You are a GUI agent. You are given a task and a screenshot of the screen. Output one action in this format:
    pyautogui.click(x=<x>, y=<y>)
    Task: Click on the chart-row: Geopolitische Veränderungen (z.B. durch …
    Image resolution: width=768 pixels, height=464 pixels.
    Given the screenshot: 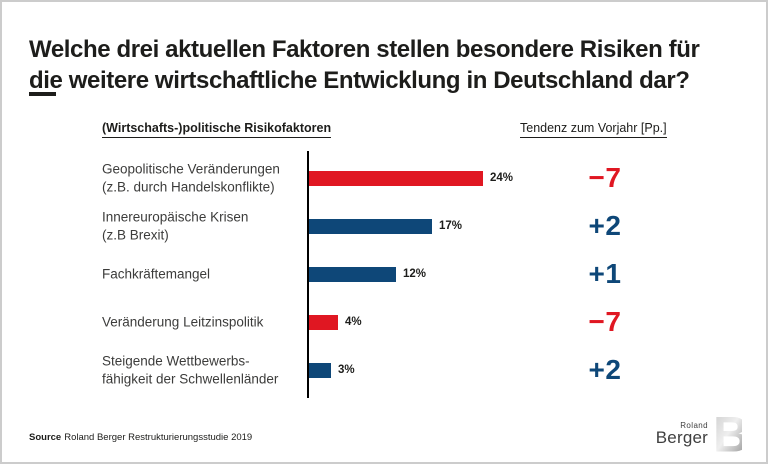 What is the action you would take?
    pyautogui.click(x=384, y=178)
    